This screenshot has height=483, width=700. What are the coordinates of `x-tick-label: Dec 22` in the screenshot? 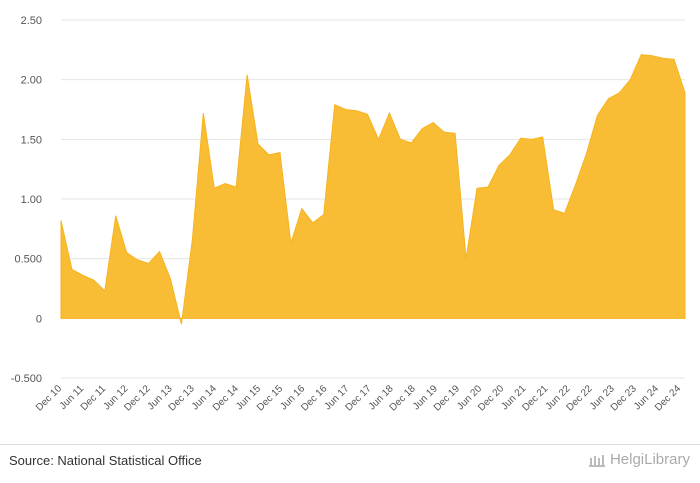 It's located at (580, 398).